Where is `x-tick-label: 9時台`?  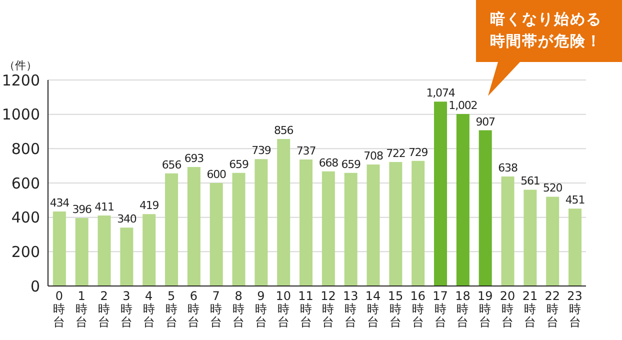 x-tick-label: 9時台 is located at coordinates (260, 309).